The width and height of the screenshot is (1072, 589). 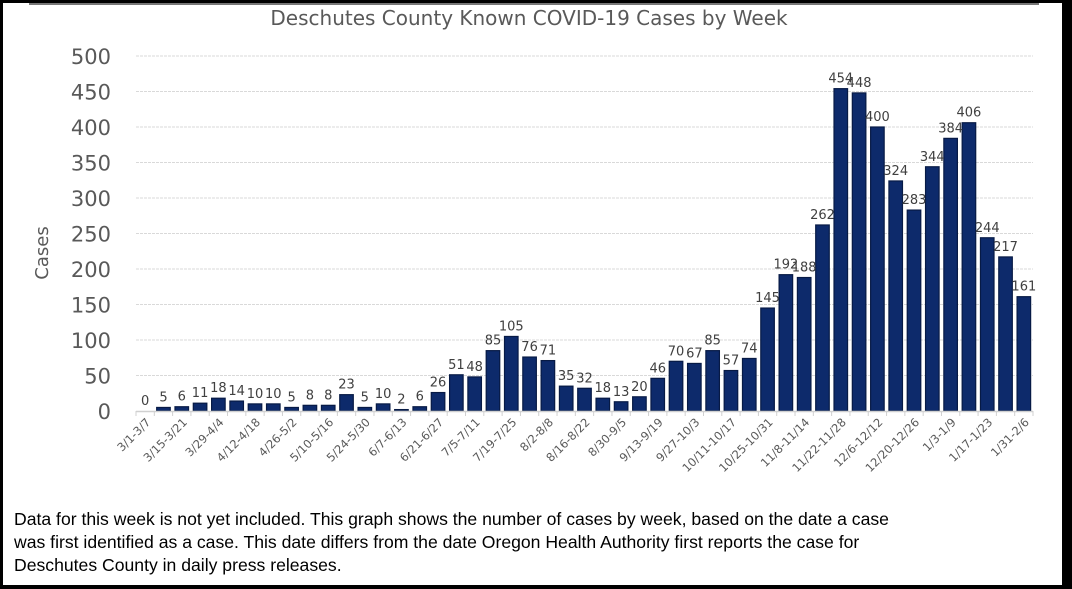 What do you see at coordinates (401, 400) in the screenshot?
I see `data-label: 2` at bounding box center [401, 400].